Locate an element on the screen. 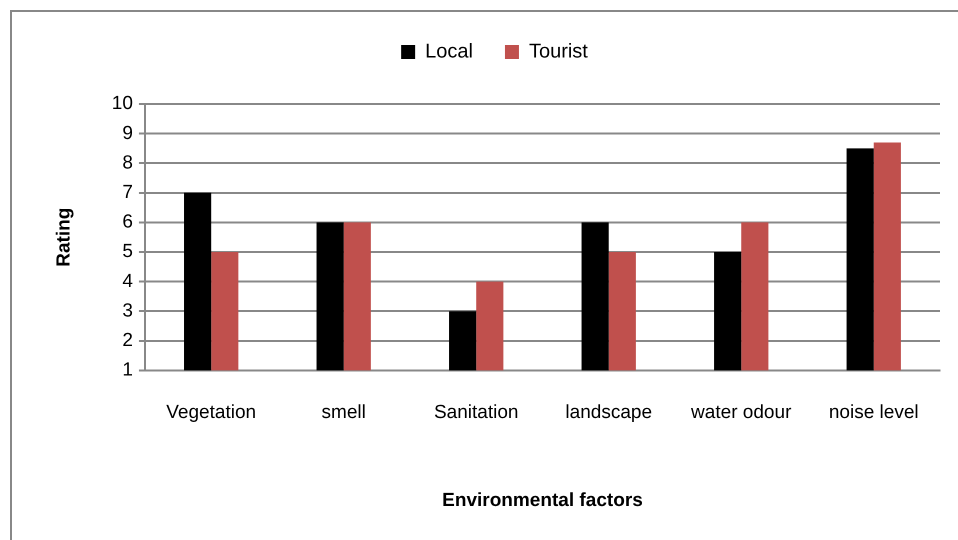  x-tick-label: noise level is located at coordinates (873, 413).